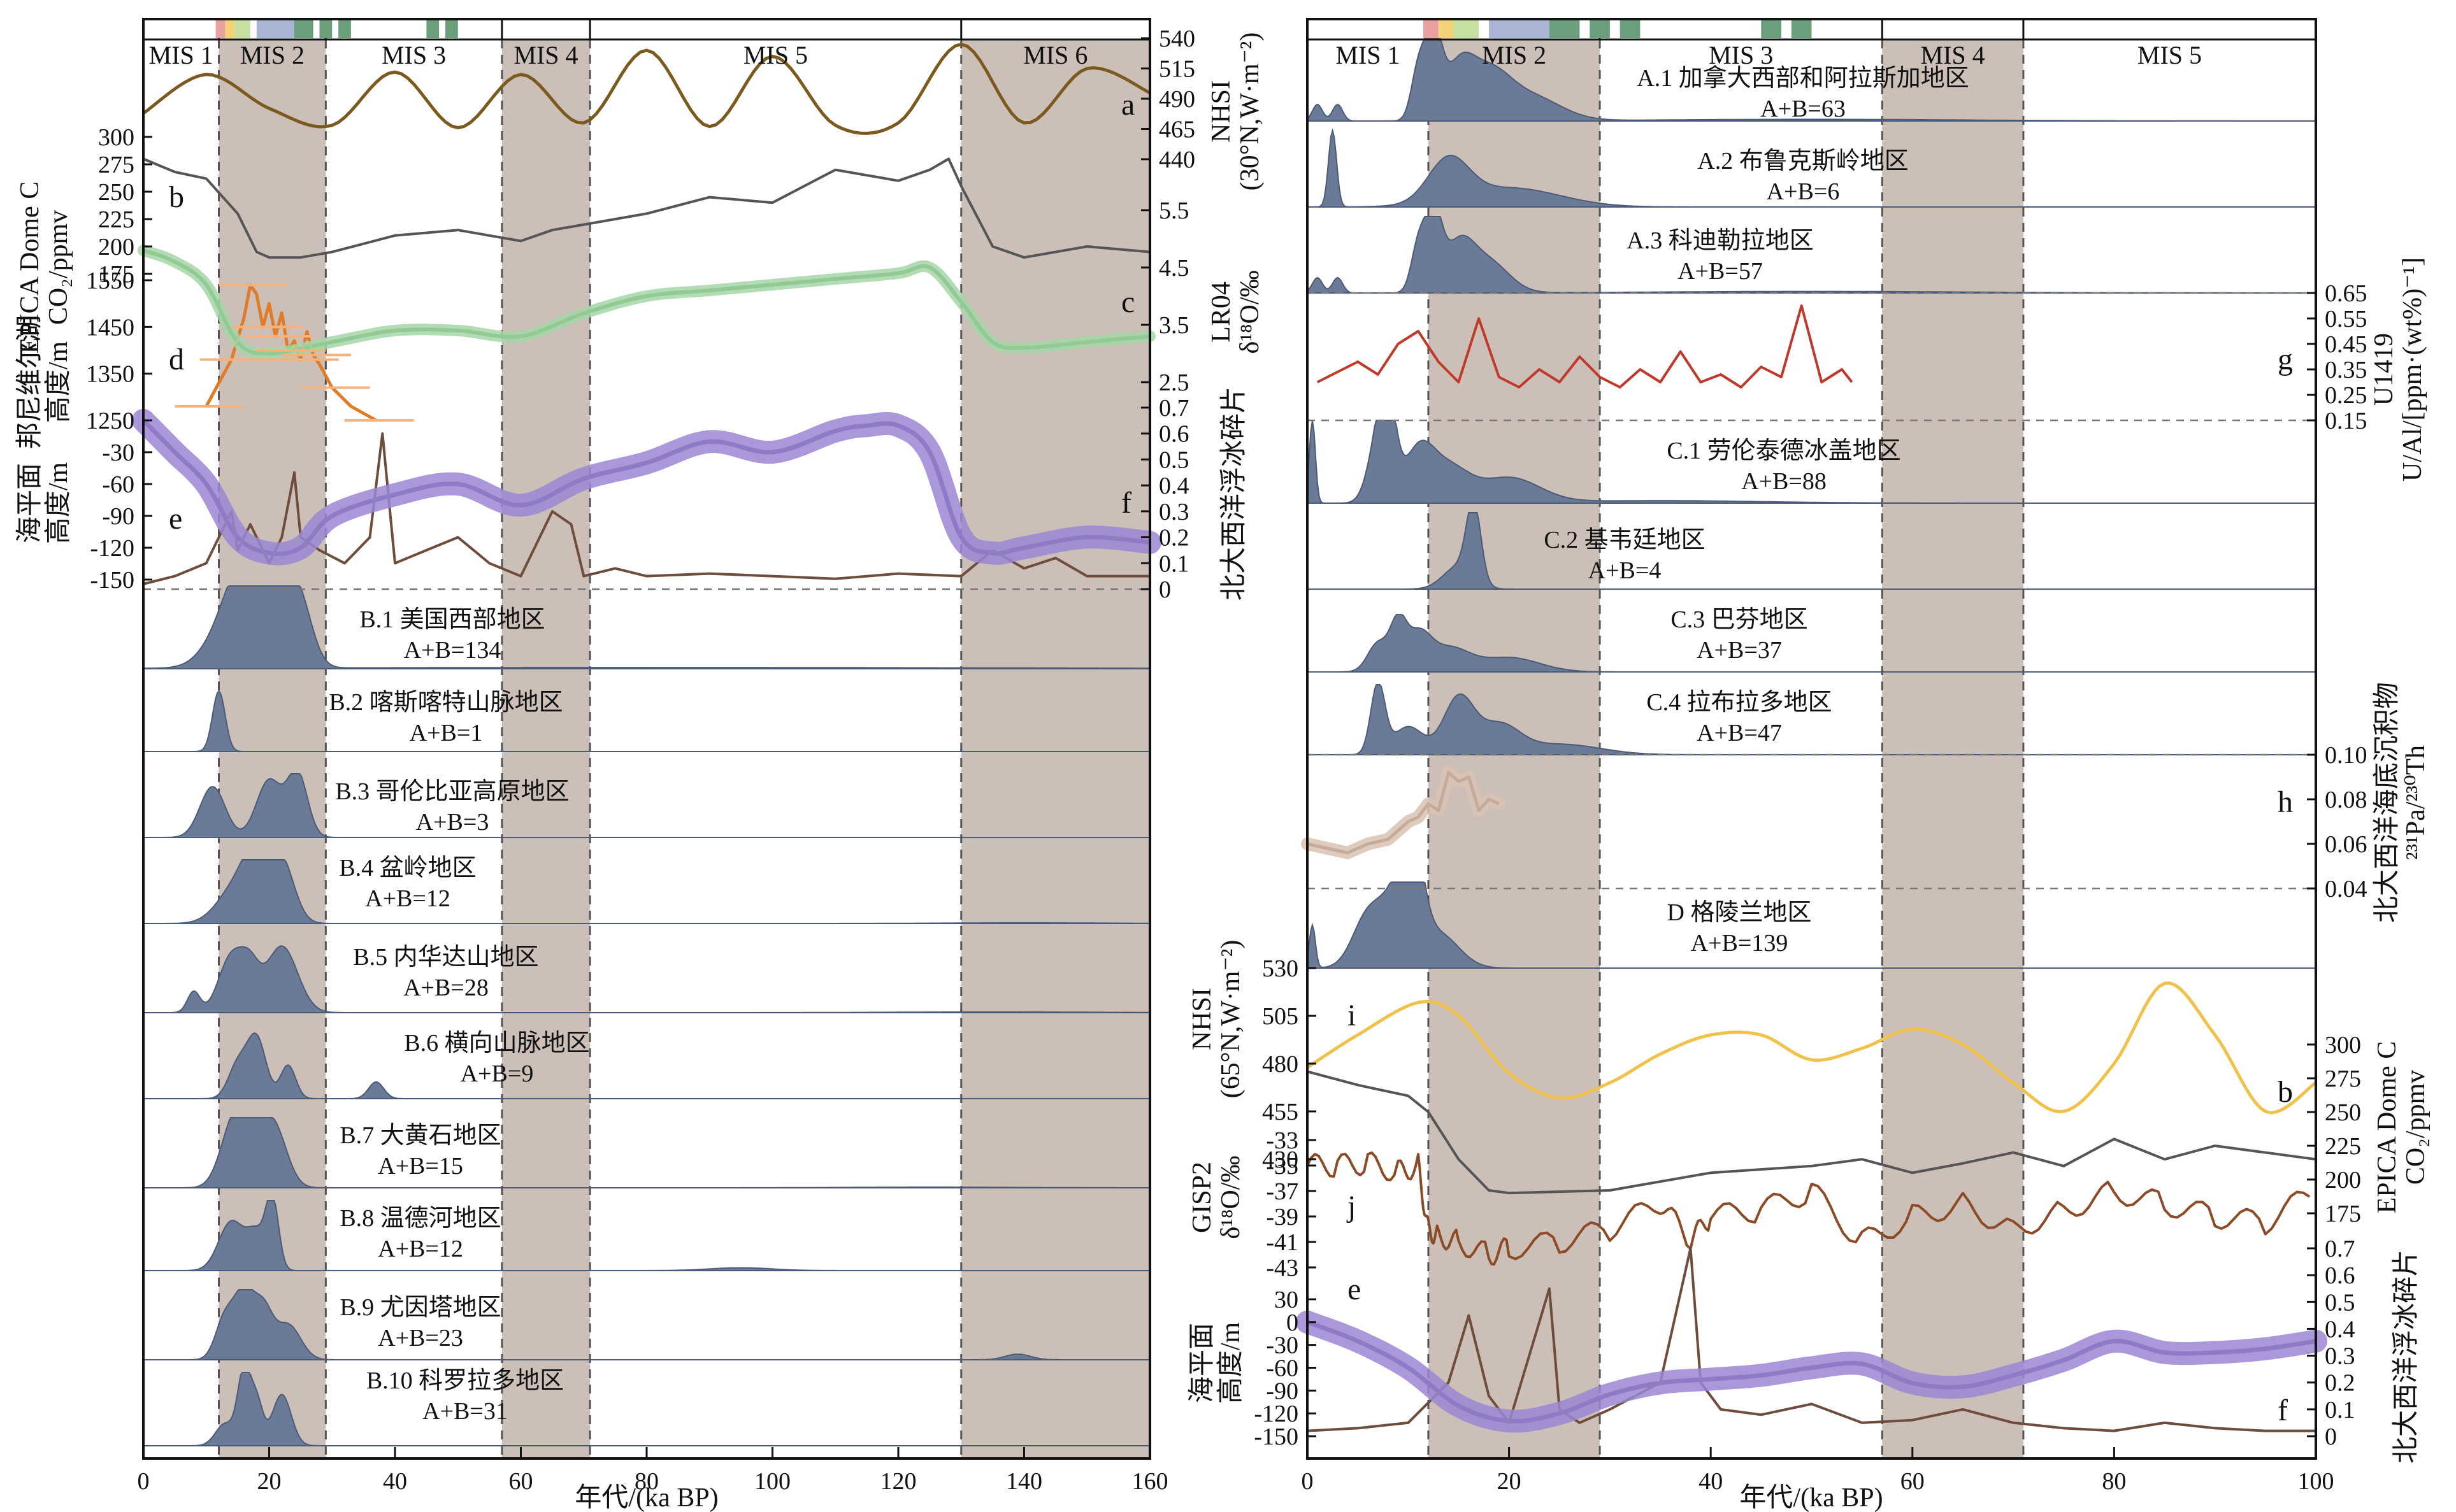 Image resolution: width=2456 pixels, height=1512 pixels. I want to click on mis-label: MIS 4, so click(545, 55).